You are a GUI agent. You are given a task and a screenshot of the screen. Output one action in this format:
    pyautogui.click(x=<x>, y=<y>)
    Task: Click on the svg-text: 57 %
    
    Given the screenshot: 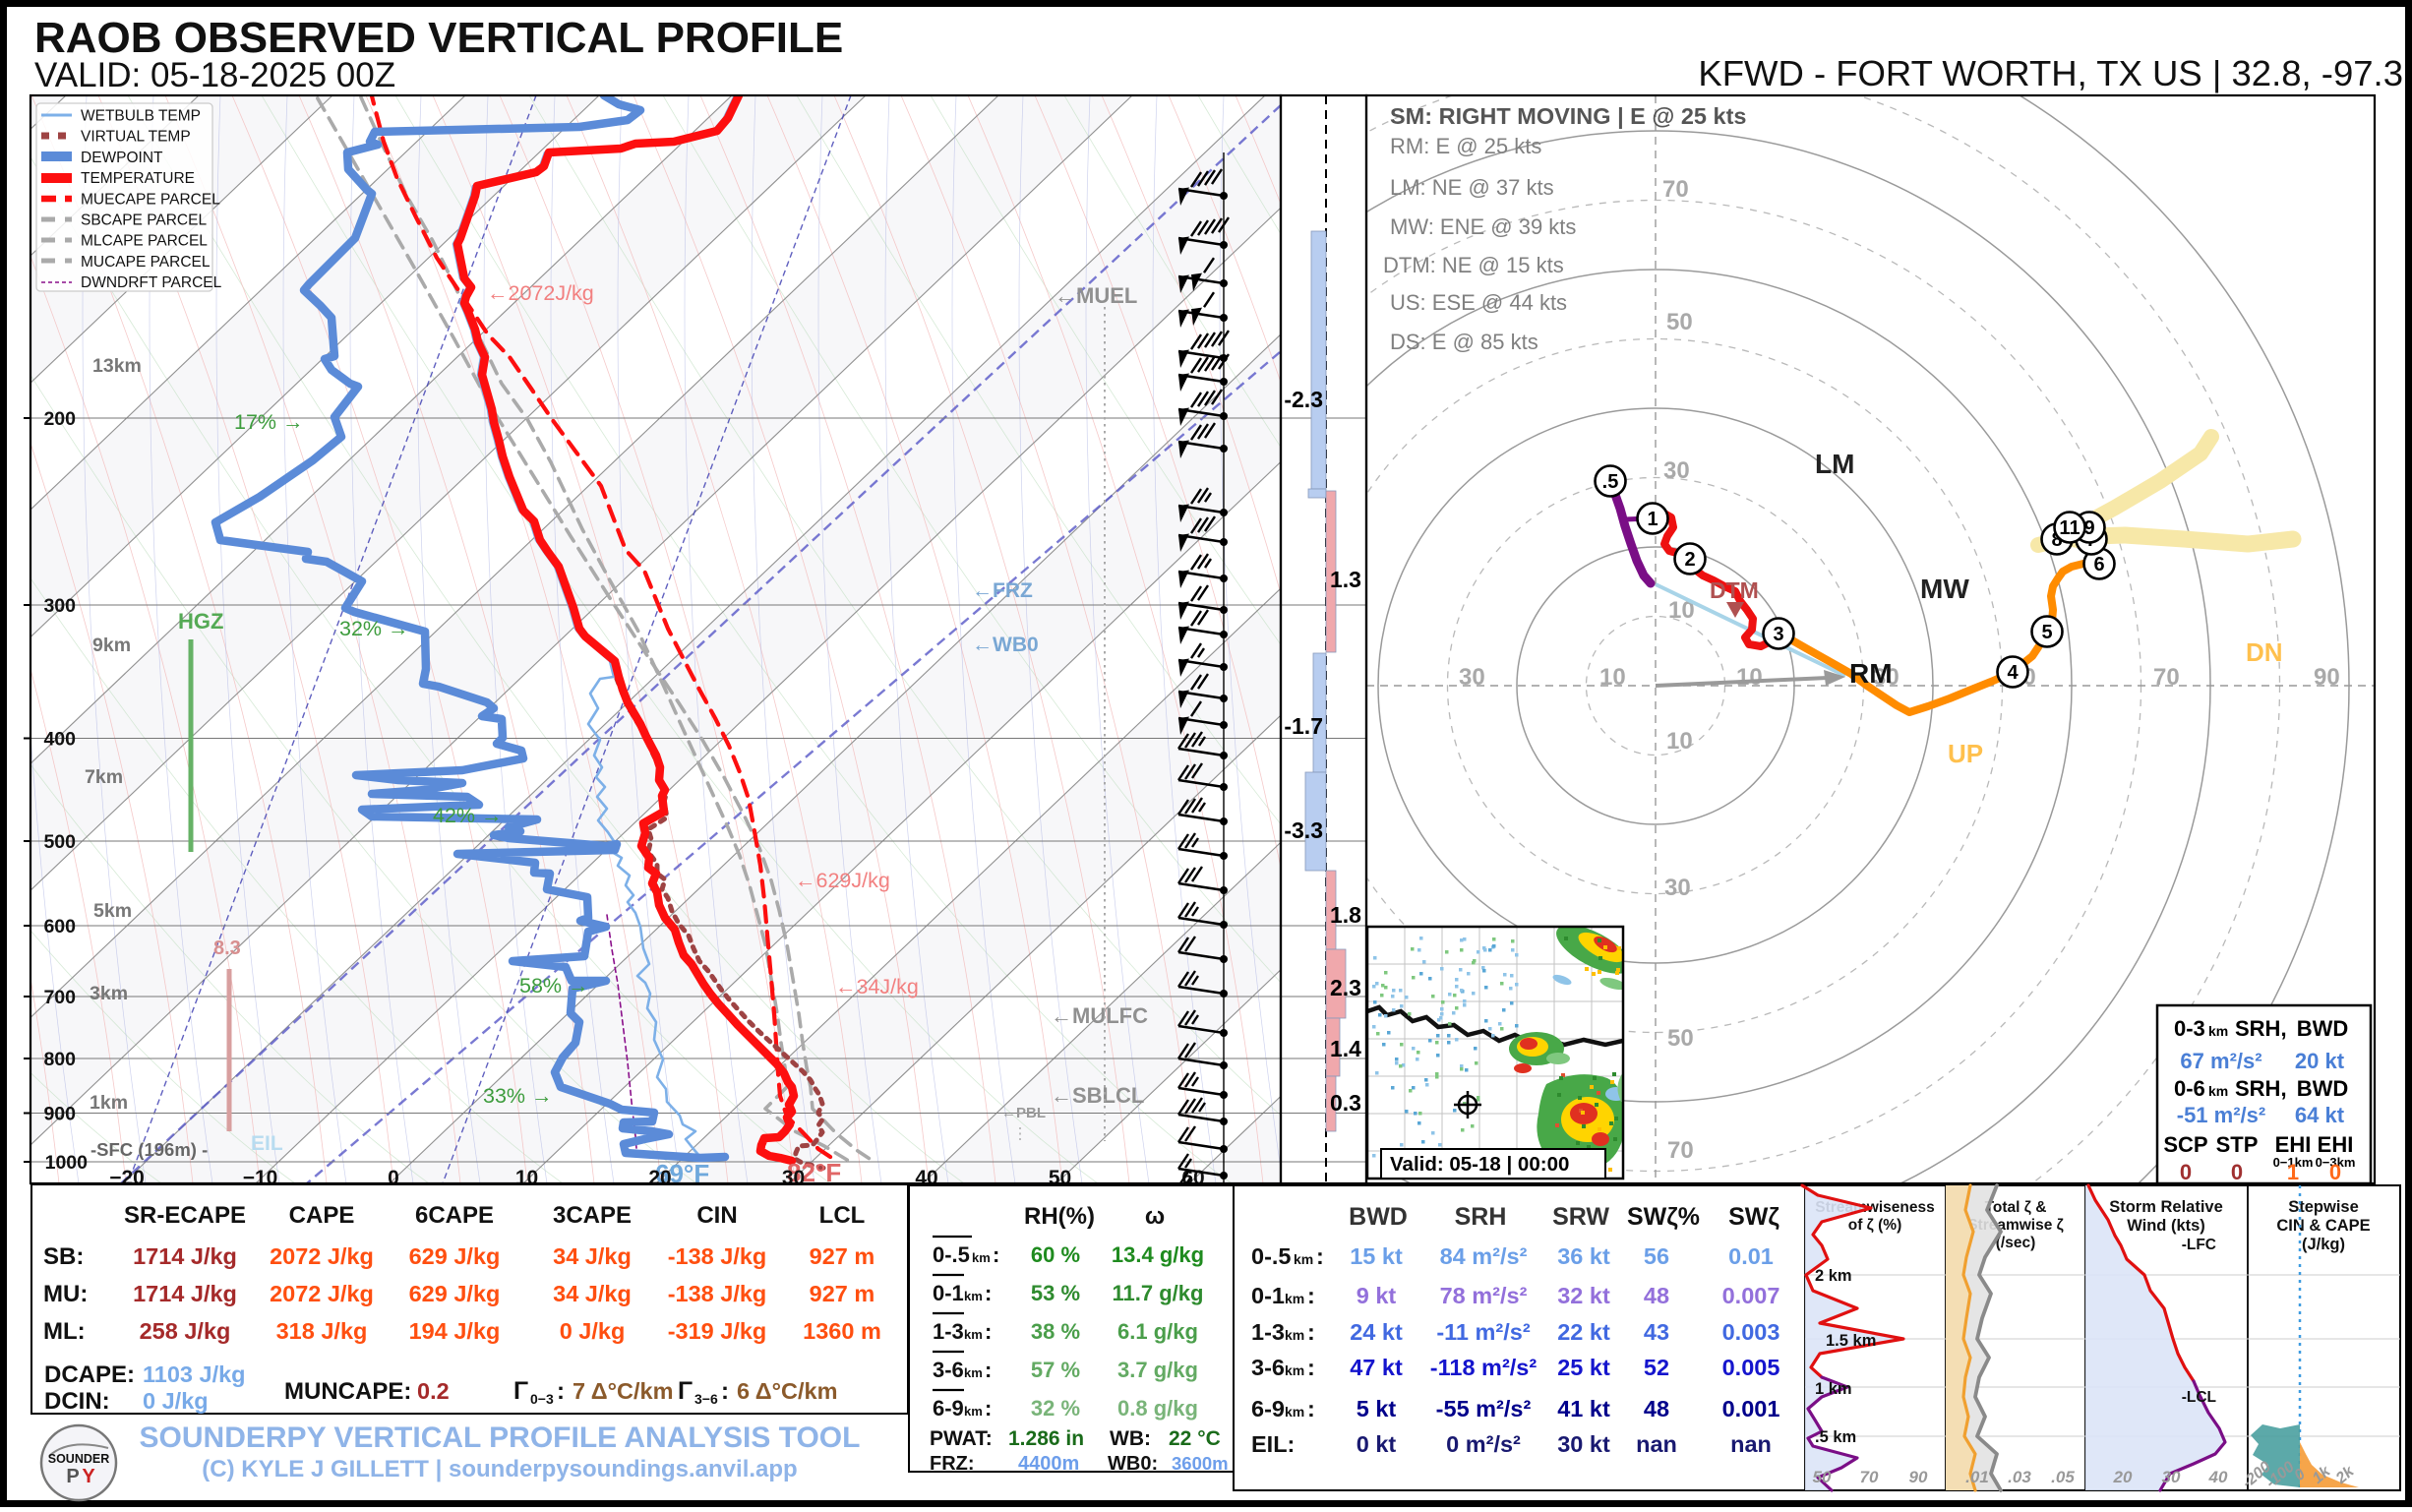 What is the action you would take?
    pyautogui.click(x=1055, y=1370)
    